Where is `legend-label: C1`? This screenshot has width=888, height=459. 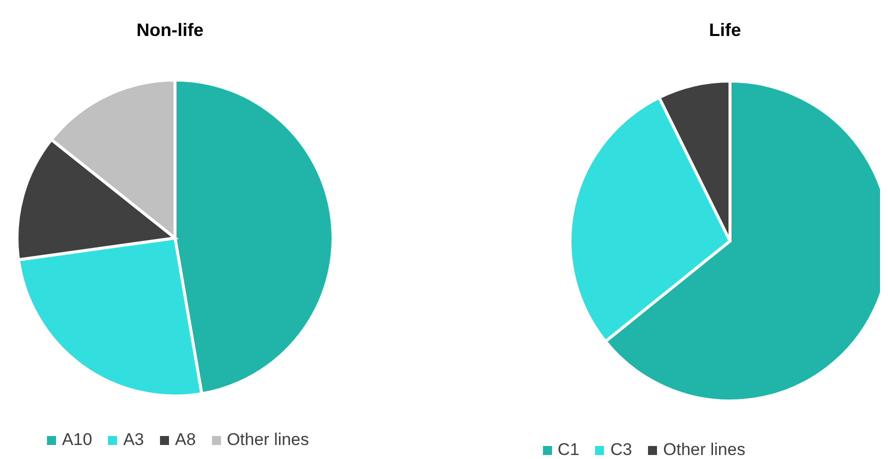 legend-label: C1 is located at coordinates (569, 449).